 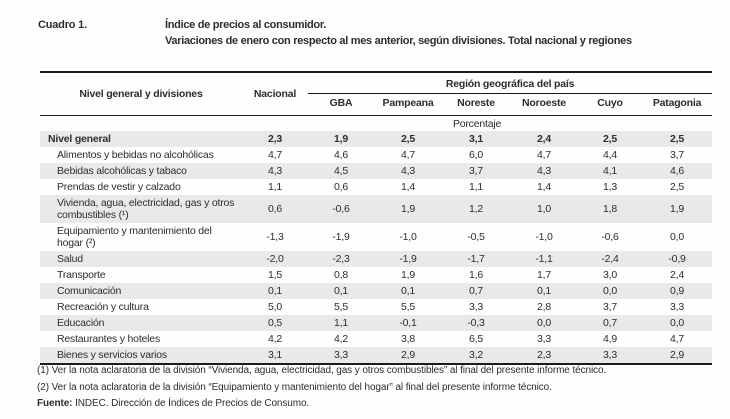 What do you see at coordinates (62, 25) in the screenshot?
I see `caption-number: Cuadro 1.` at bounding box center [62, 25].